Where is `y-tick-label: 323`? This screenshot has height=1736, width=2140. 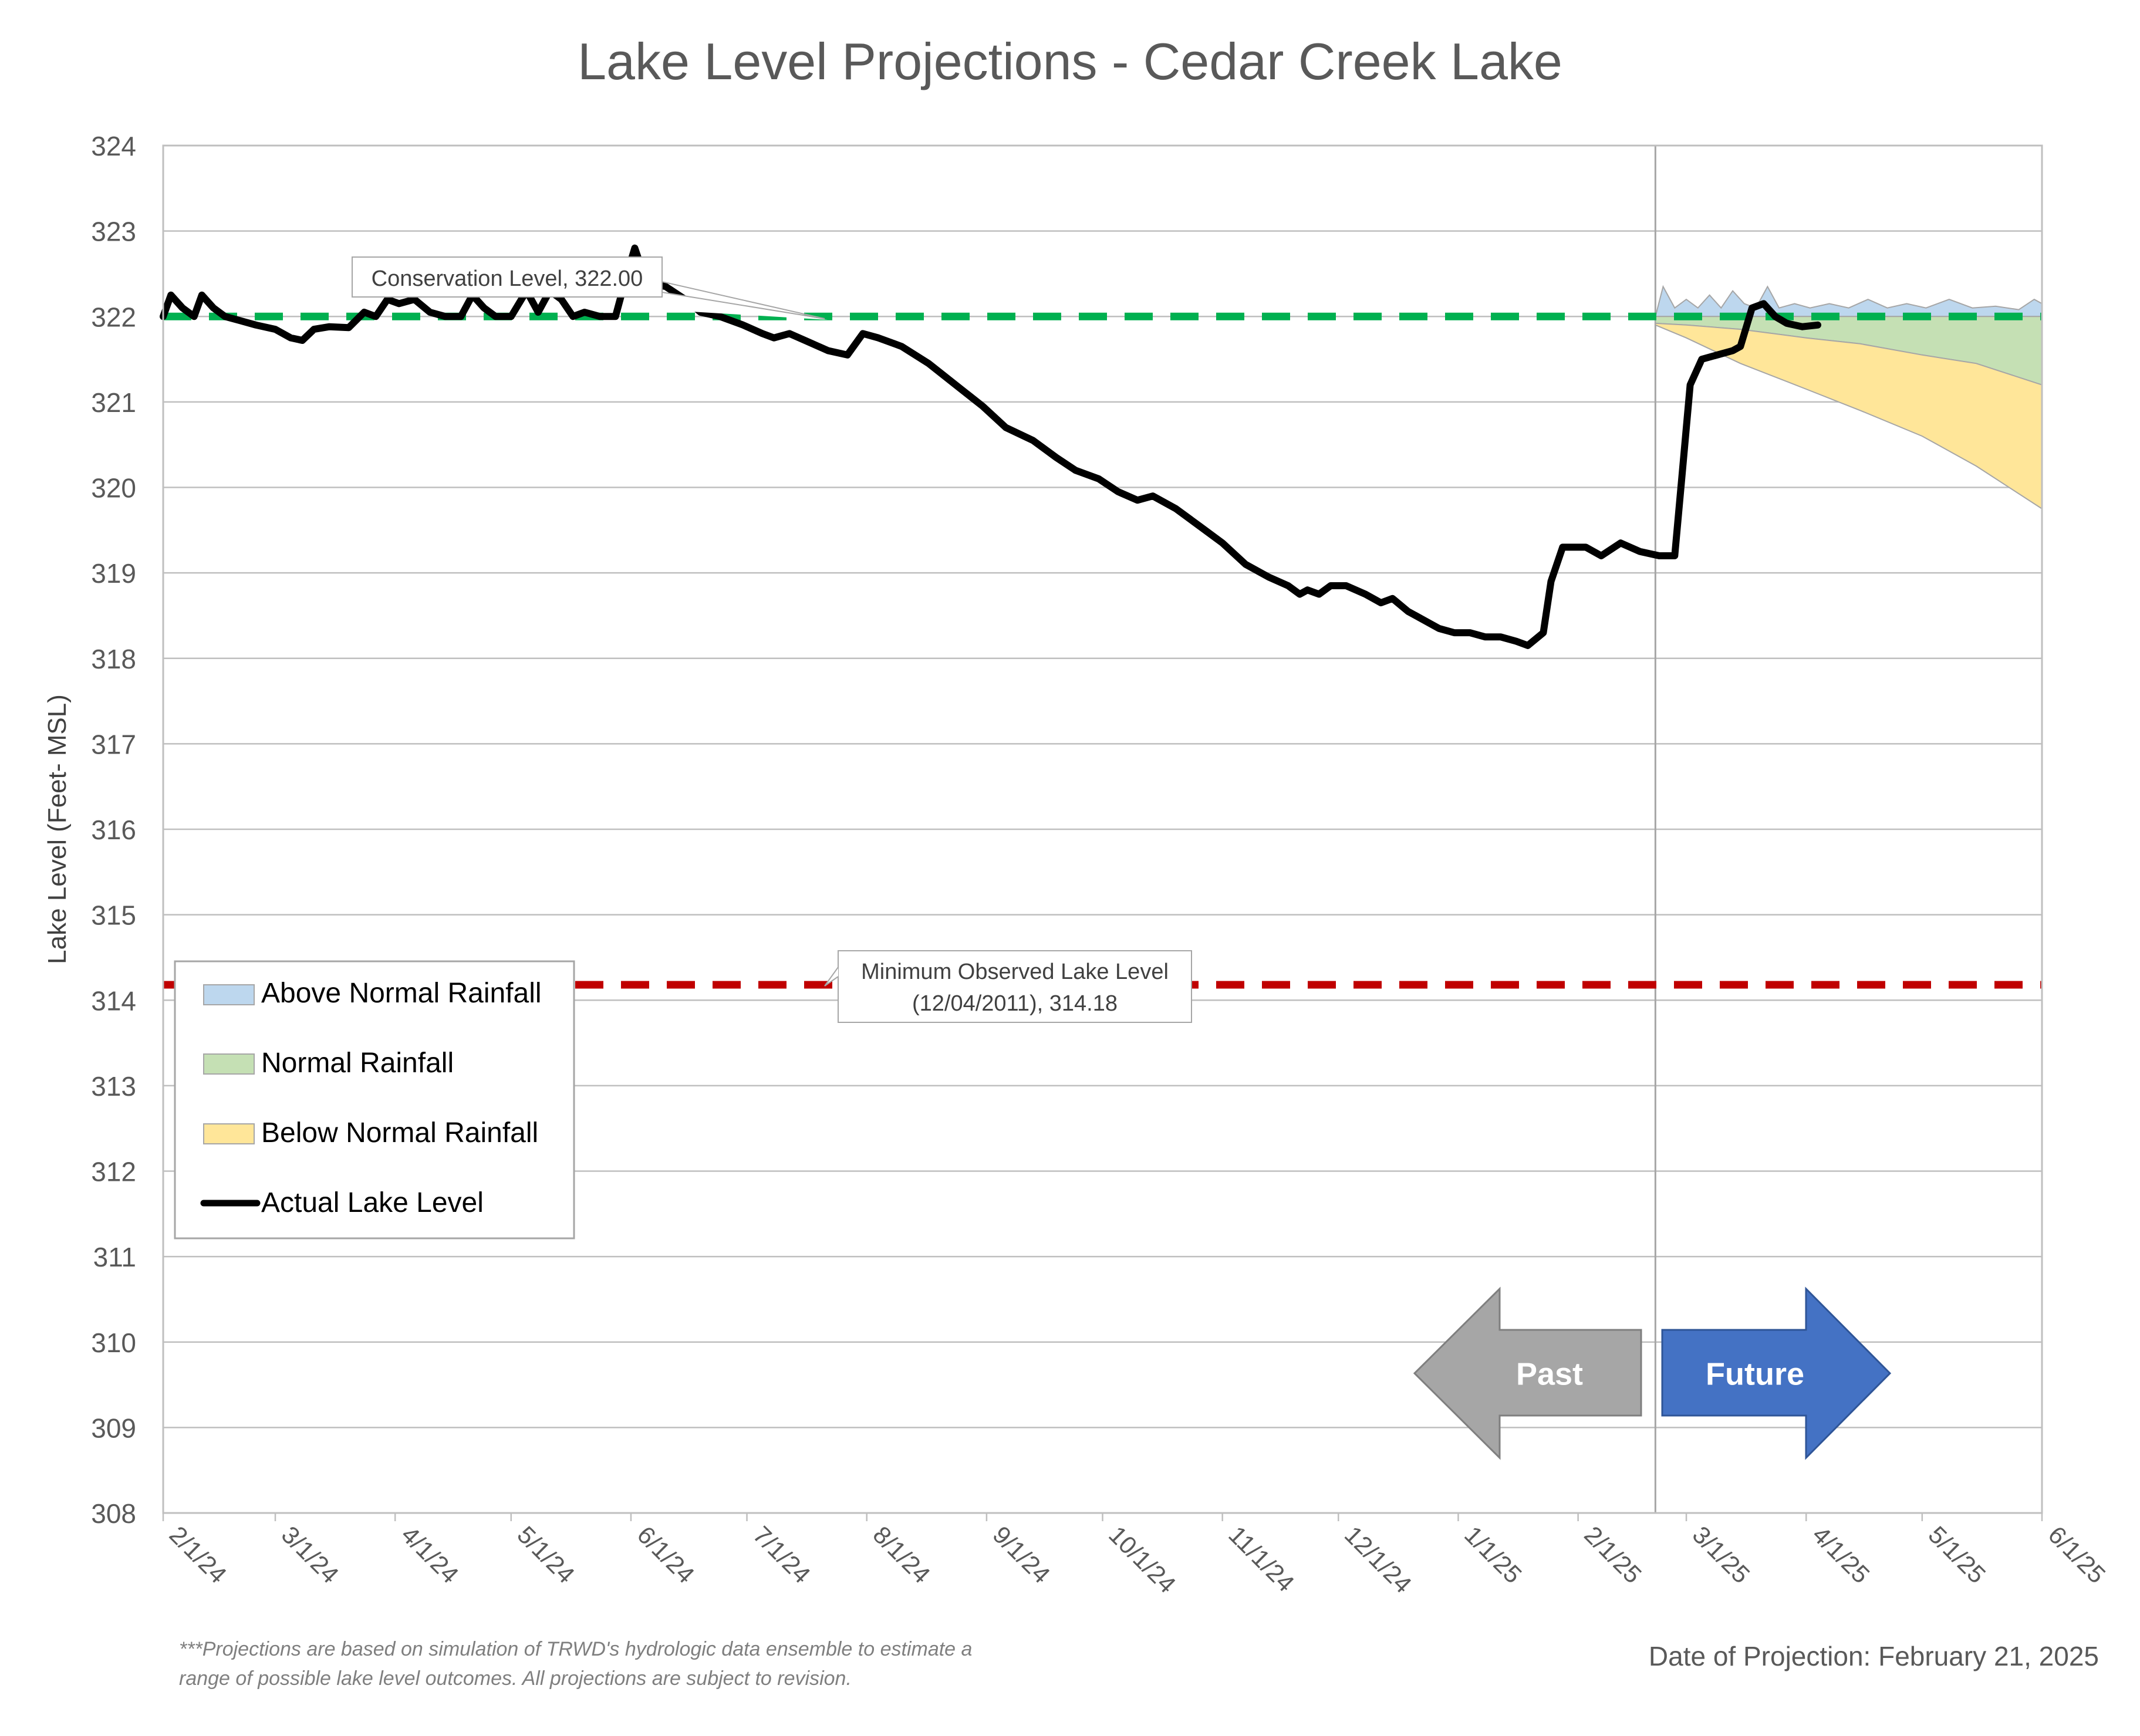
y-tick-label: 323 is located at coordinates (113, 232).